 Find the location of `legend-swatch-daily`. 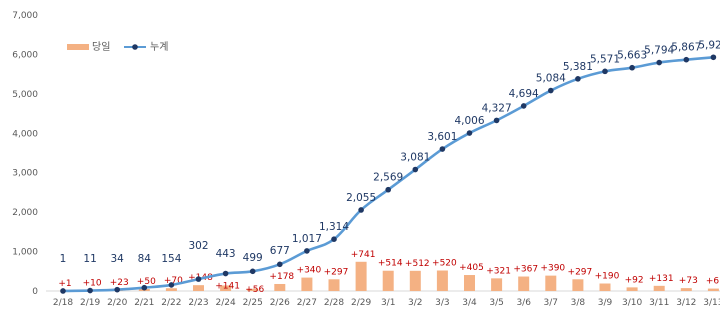

legend-swatch-daily is located at coordinates (78, 47).